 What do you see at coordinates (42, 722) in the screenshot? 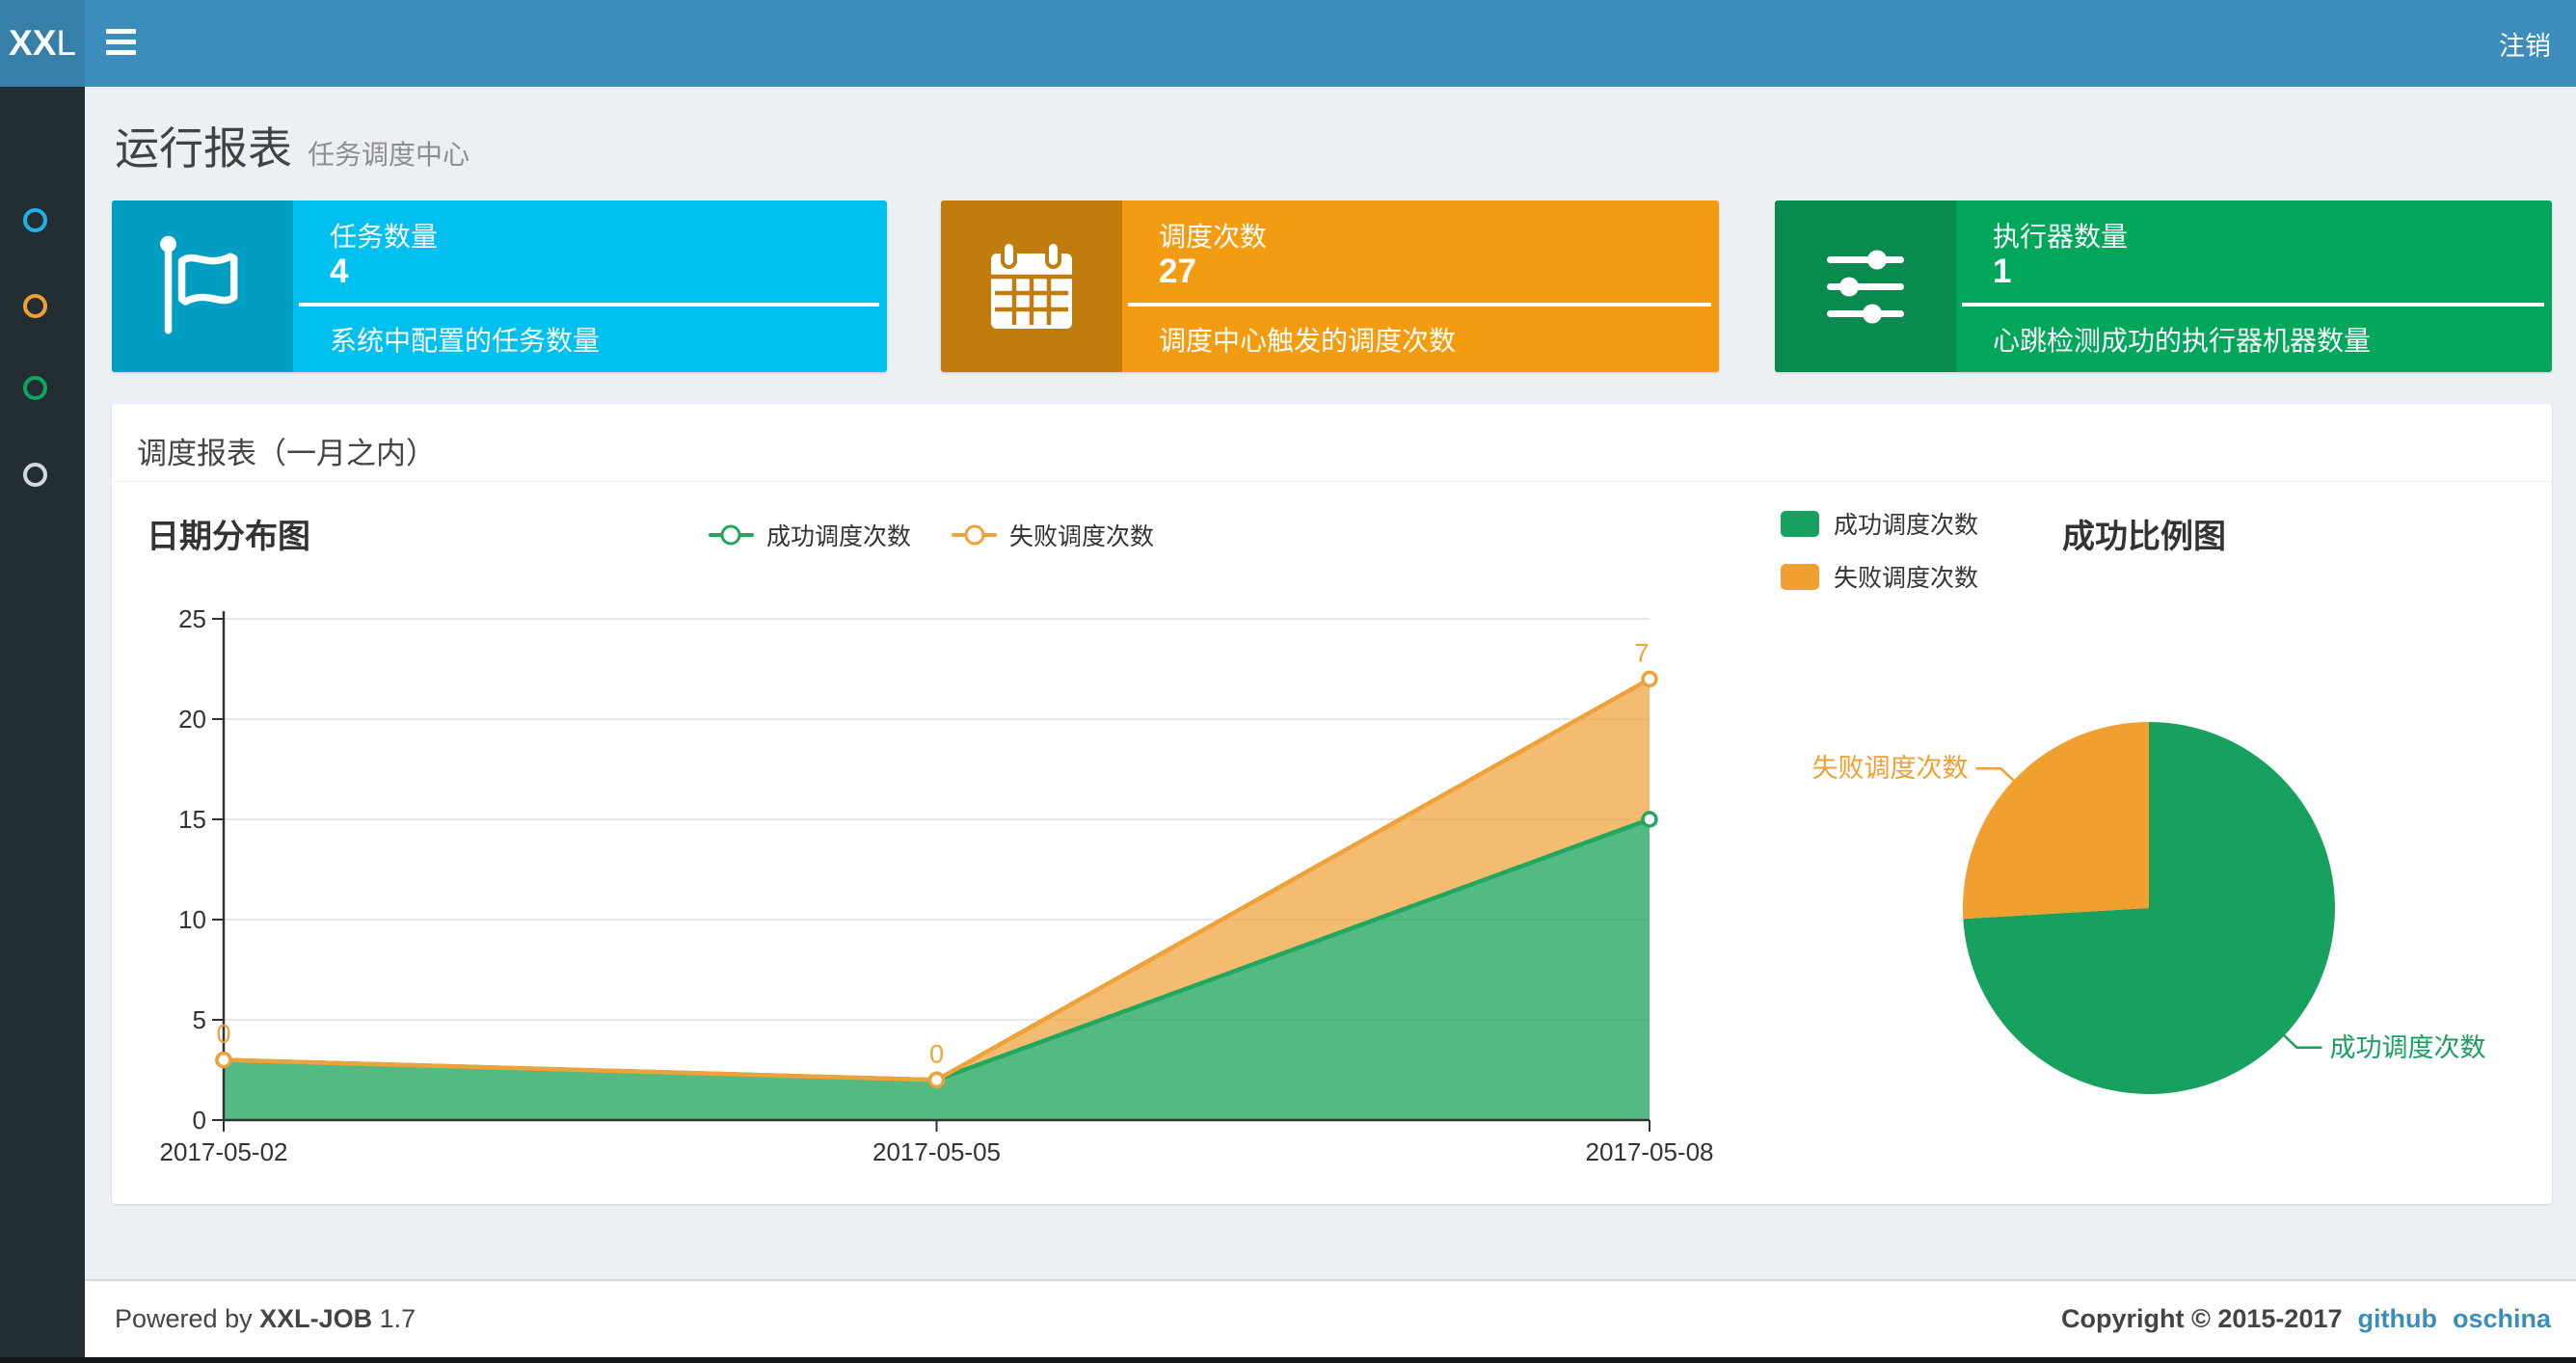
I see `sidebar` at bounding box center [42, 722].